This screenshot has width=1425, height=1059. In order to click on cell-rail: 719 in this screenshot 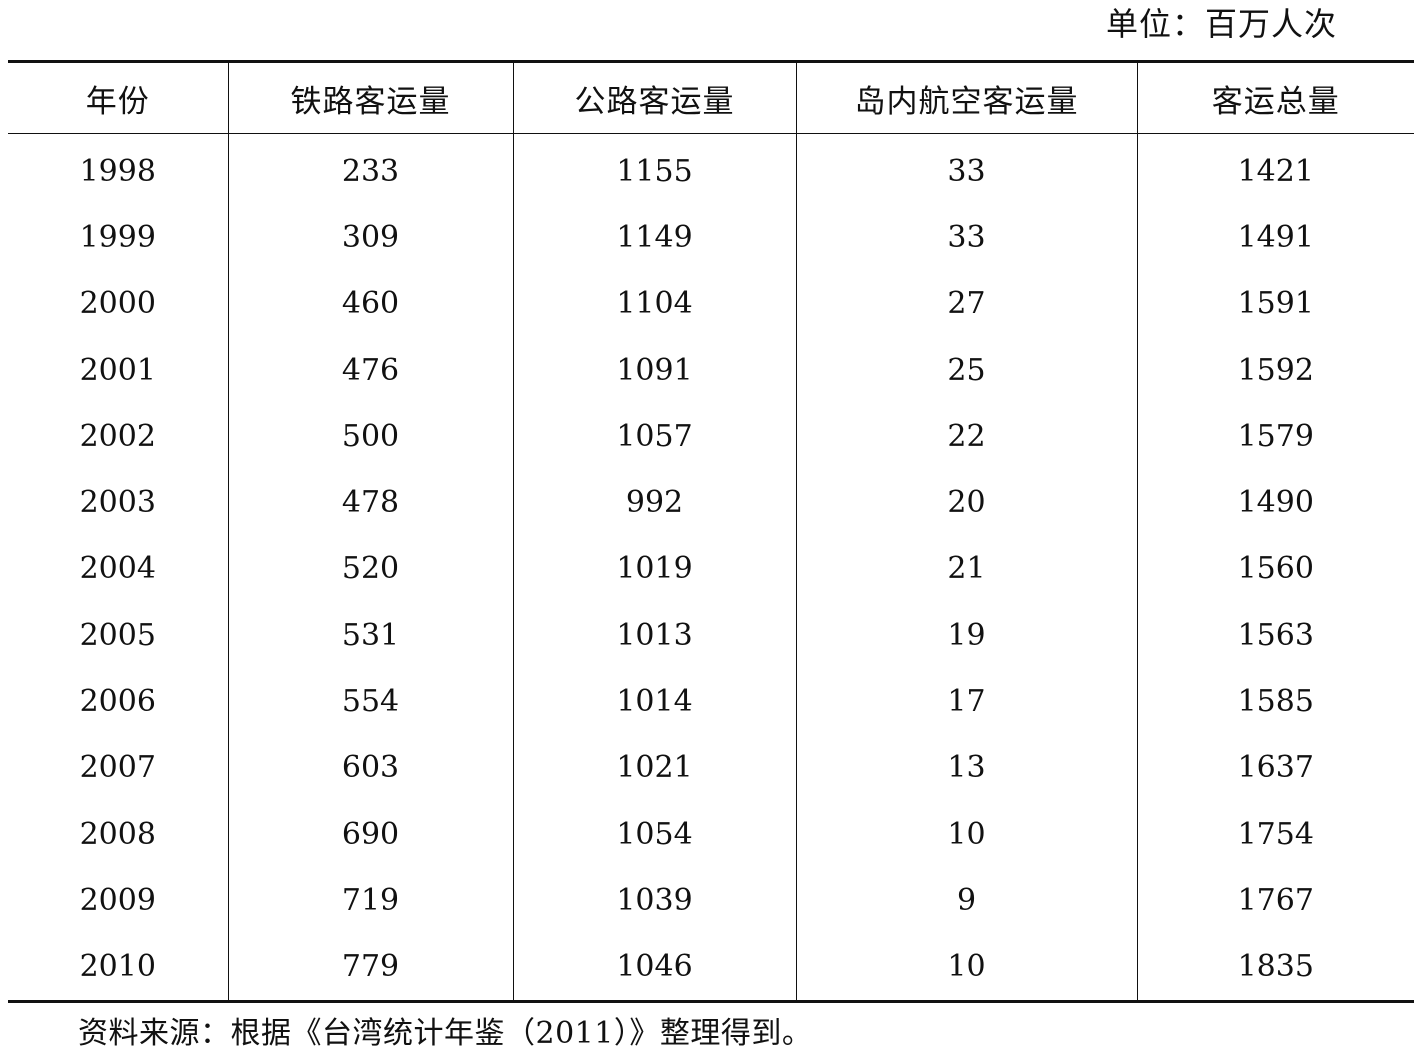, I will do `click(370, 900)`.